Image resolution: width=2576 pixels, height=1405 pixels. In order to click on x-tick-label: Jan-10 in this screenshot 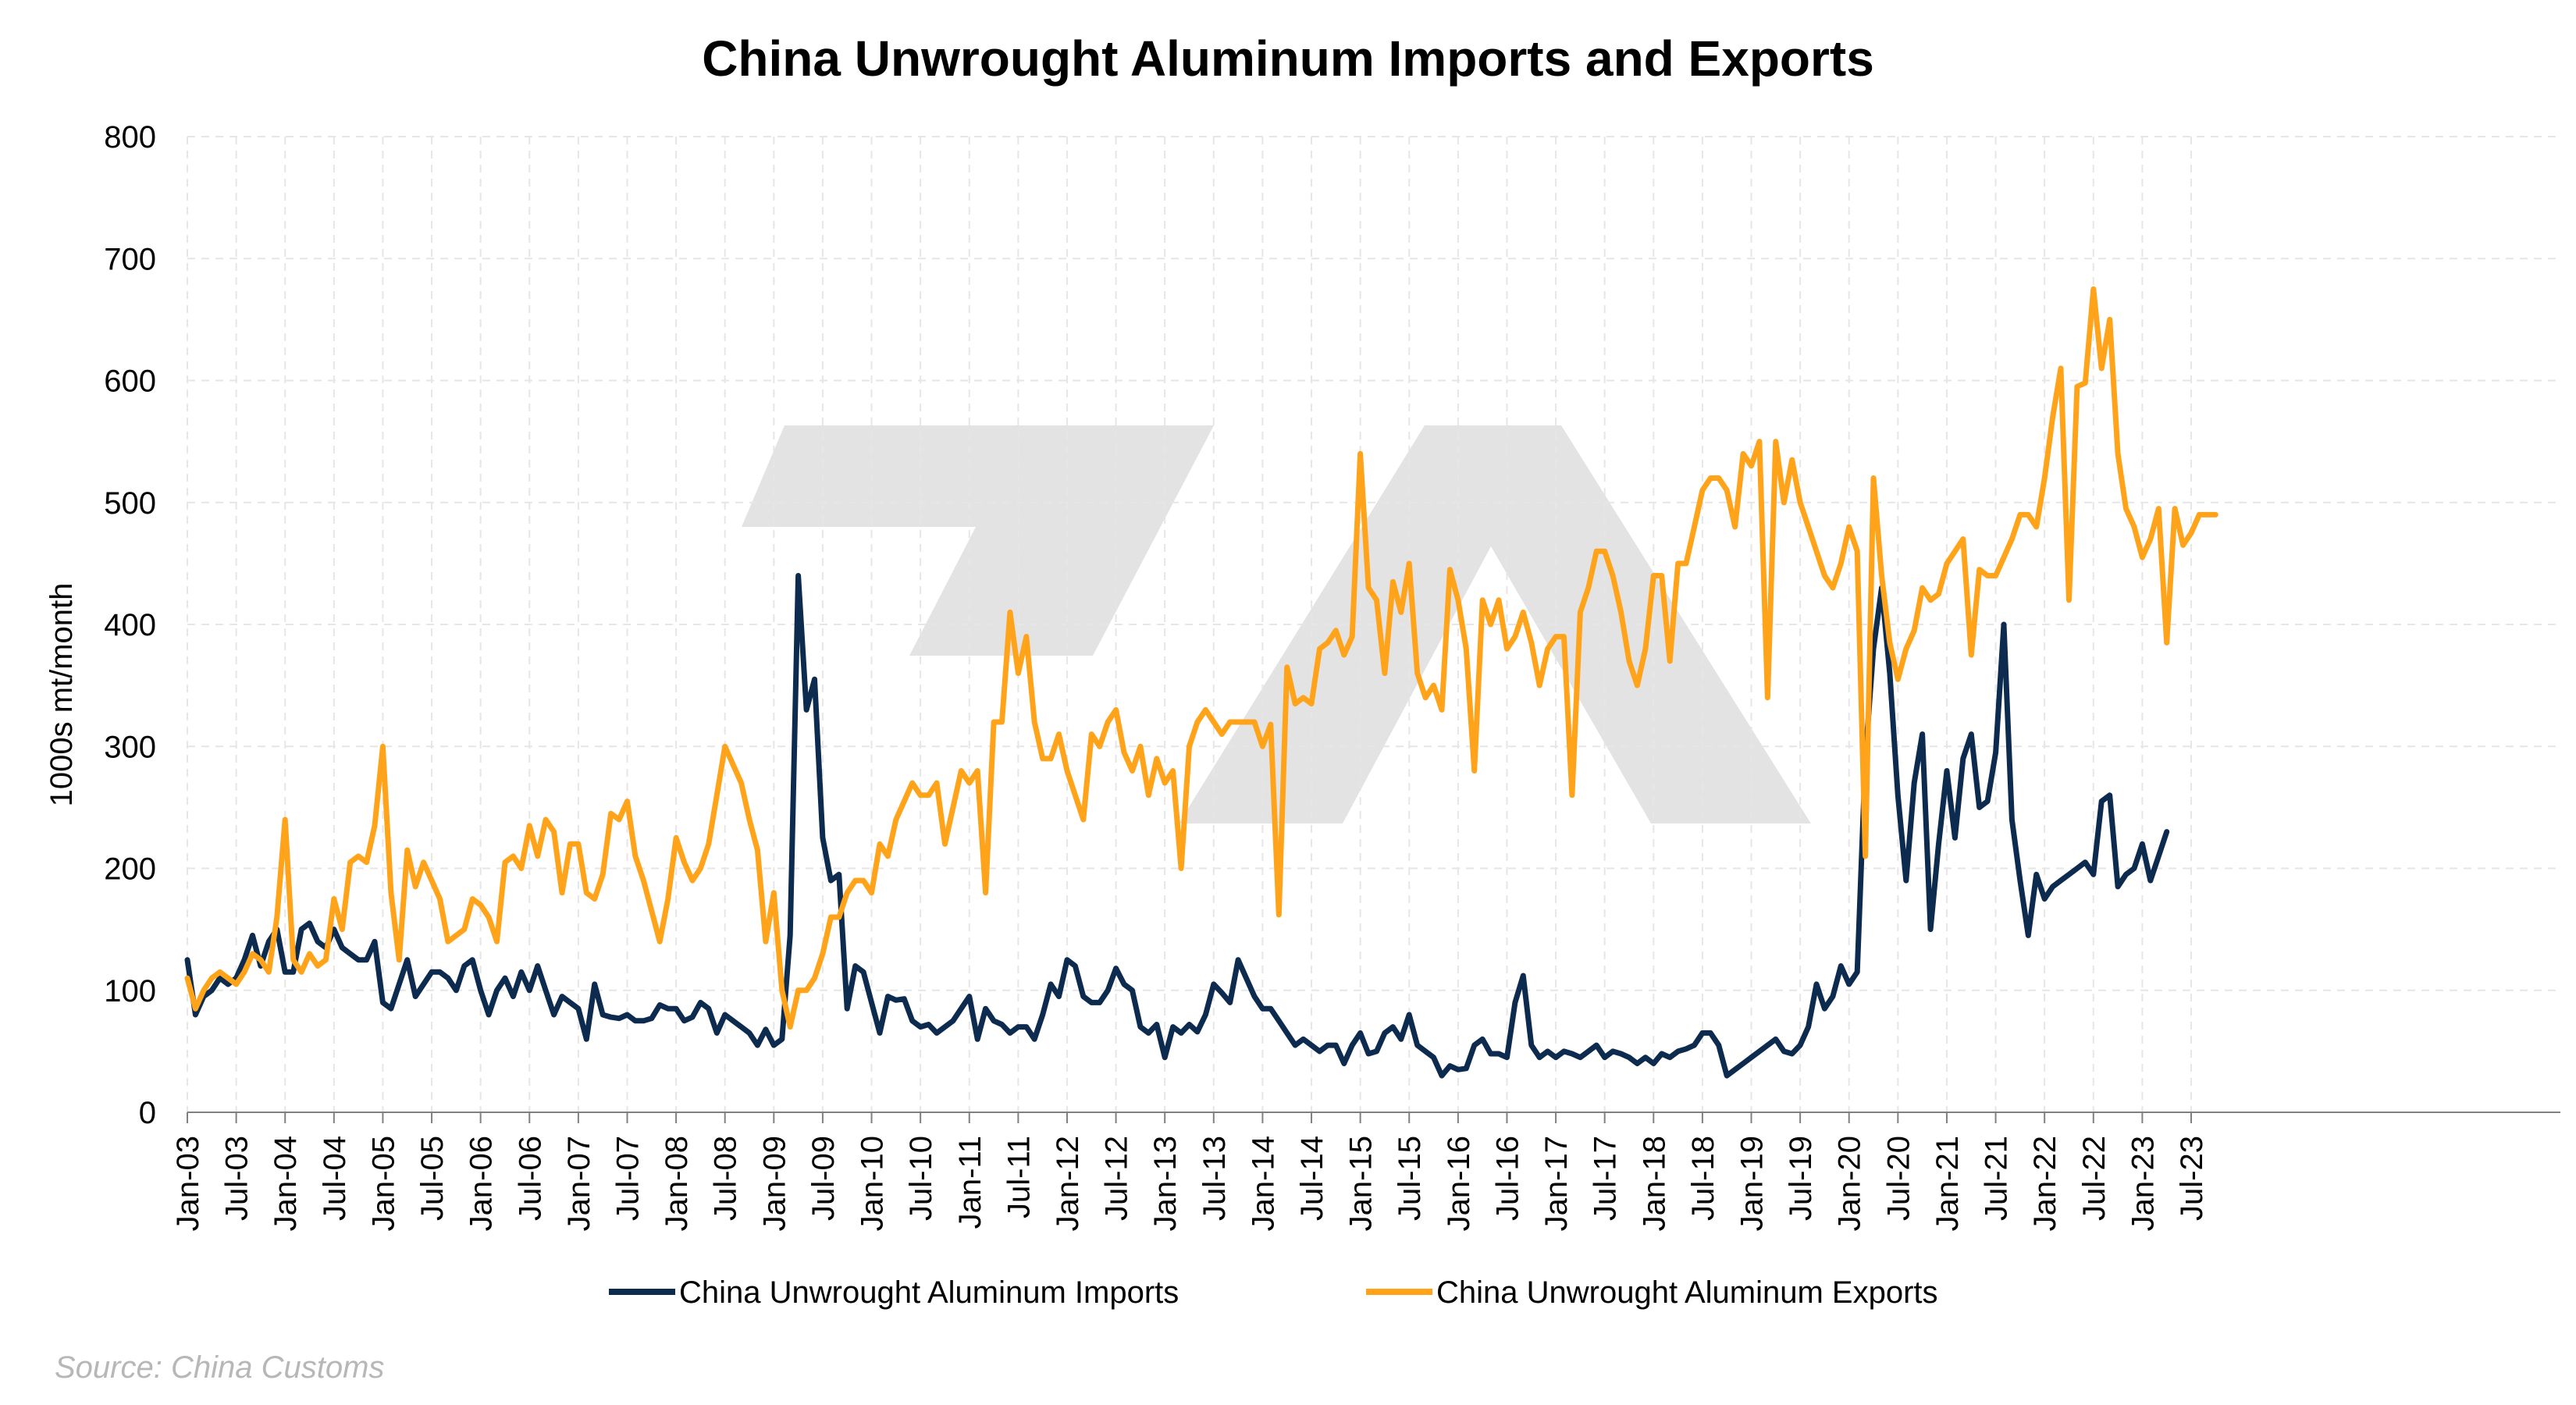, I will do `click(873, 1183)`.